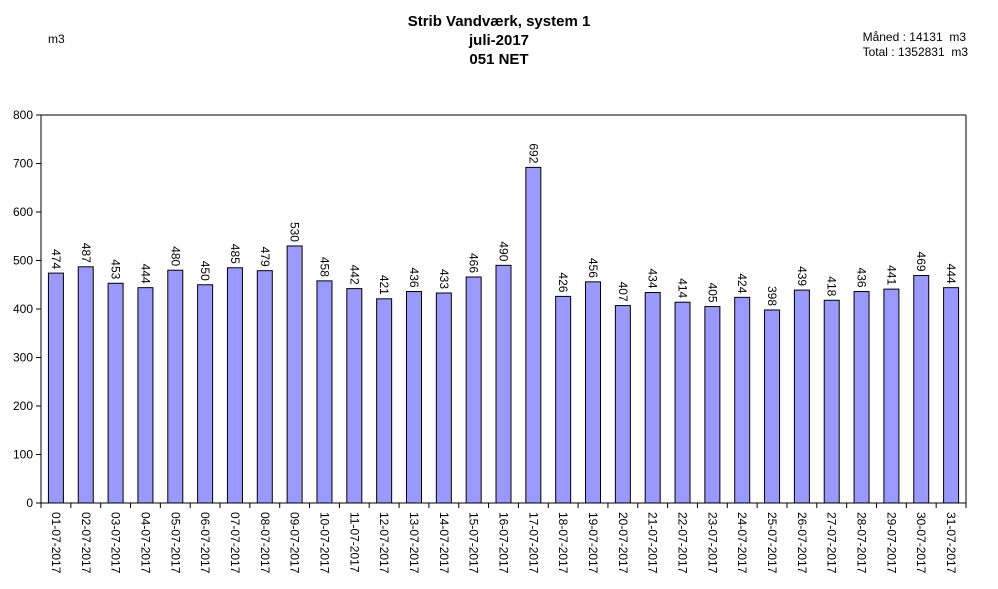  Describe the element at coordinates (832, 543) in the screenshot. I see `x-tick-label: 27-07-2017` at that location.